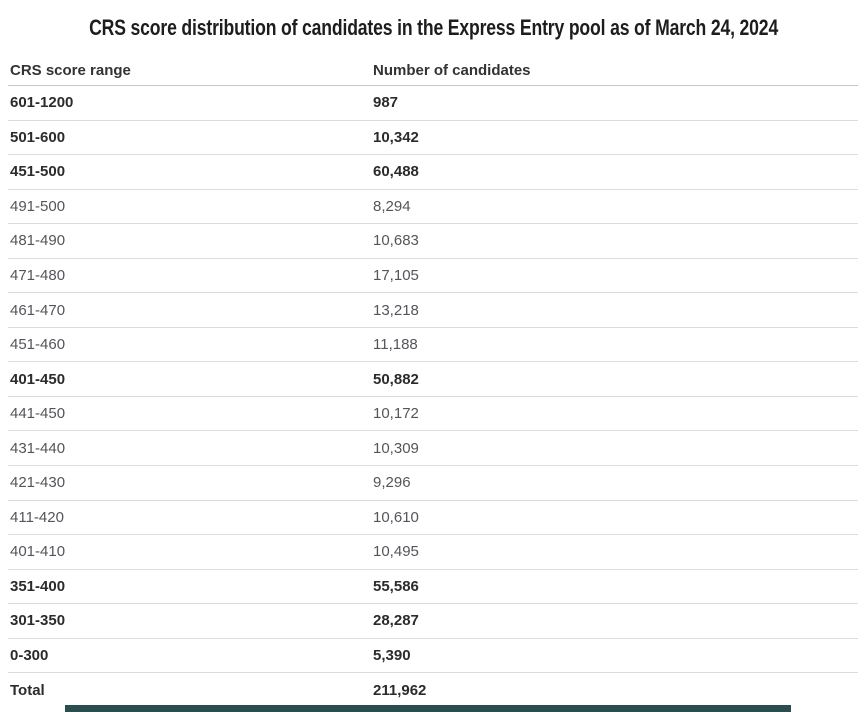 This screenshot has width=867, height=712. I want to click on table-row: 401-450 50,882, so click(433, 379).